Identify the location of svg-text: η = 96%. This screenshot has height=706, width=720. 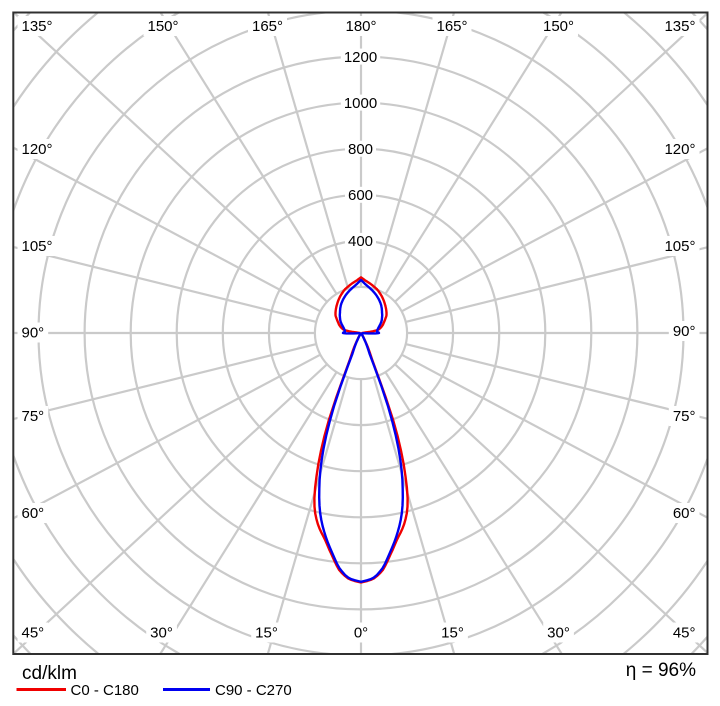
(661, 670).